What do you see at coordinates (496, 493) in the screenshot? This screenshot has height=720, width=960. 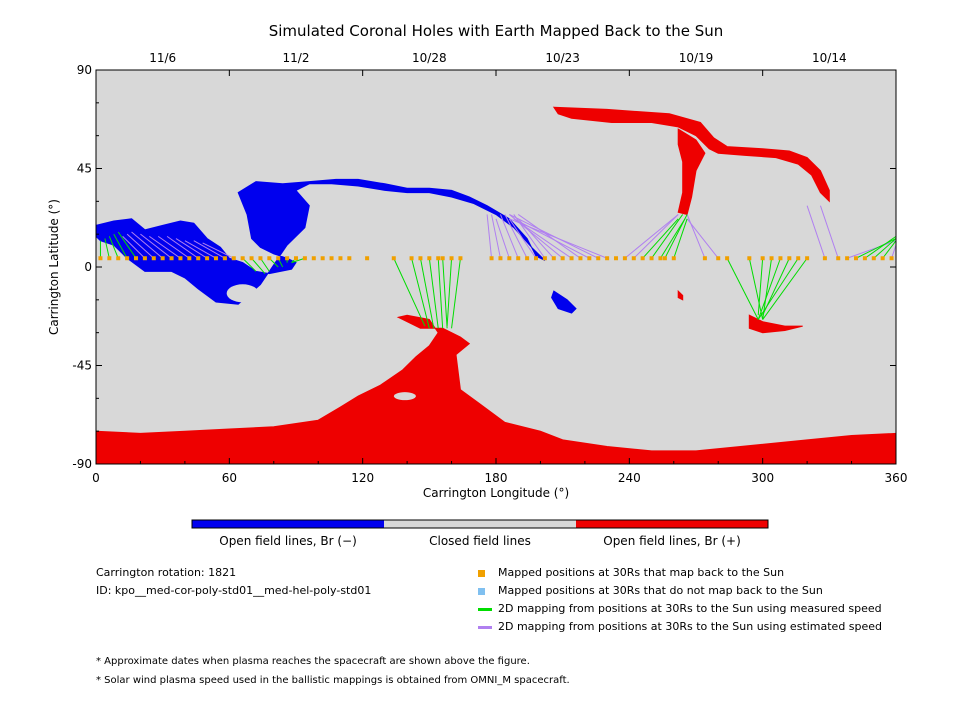 I see `x-axis-label: Carrington Longitude (°)` at bounding box center [496, 493].